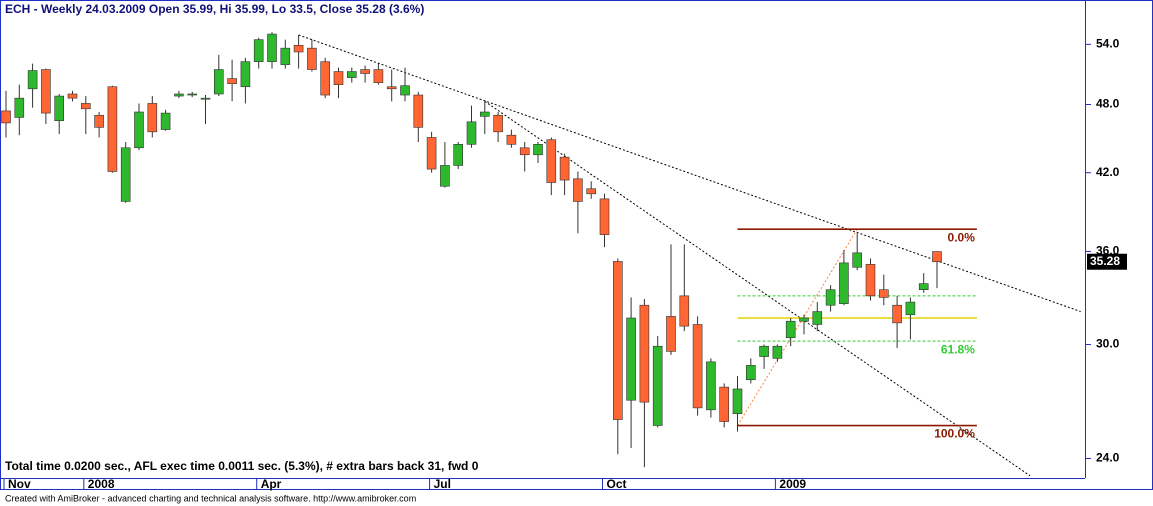  What do you see at coordinates (1108, 344) in the screenshot?
I see `y-tick-label: 30.0` at bounding box center [1108, 344].